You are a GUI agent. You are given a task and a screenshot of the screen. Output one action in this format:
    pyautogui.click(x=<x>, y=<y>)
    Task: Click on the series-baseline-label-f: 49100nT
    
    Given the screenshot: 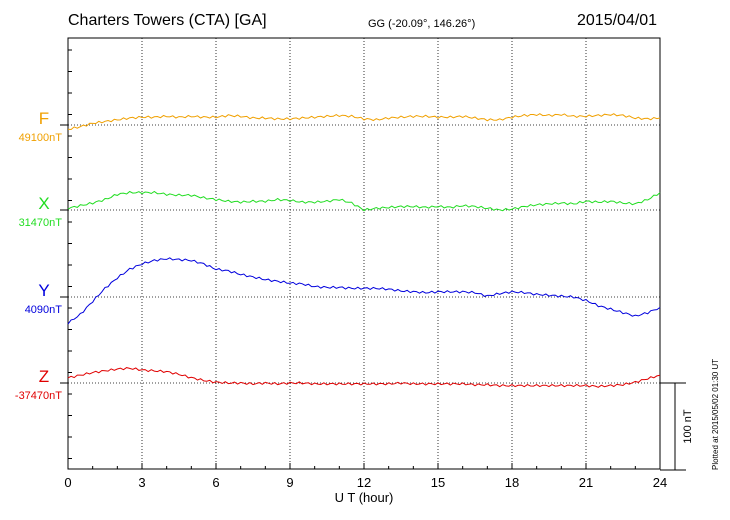 What is the action you would take?
    pyautogui.click(x=41, y=138)
    